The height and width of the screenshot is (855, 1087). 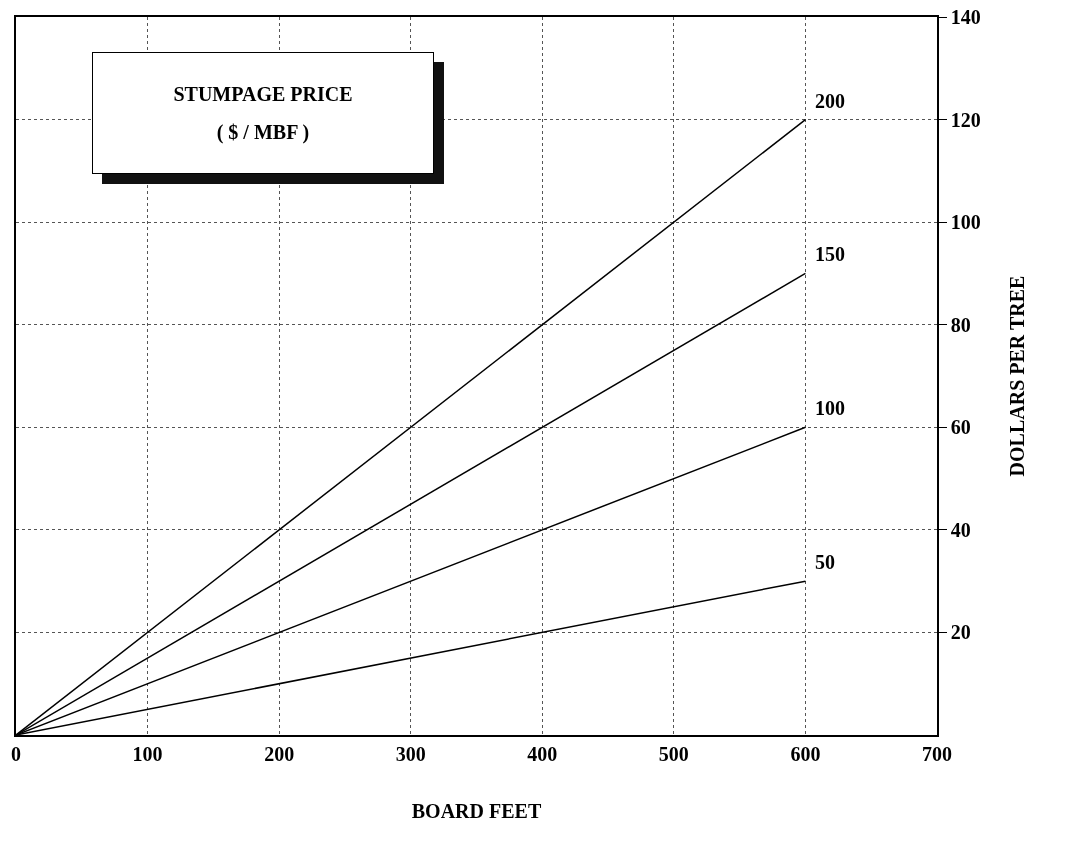 What do you see at coordinates (960, 427) in the screenshot?
I see `y-tick-label: 60` at bounding box center [960, 427].